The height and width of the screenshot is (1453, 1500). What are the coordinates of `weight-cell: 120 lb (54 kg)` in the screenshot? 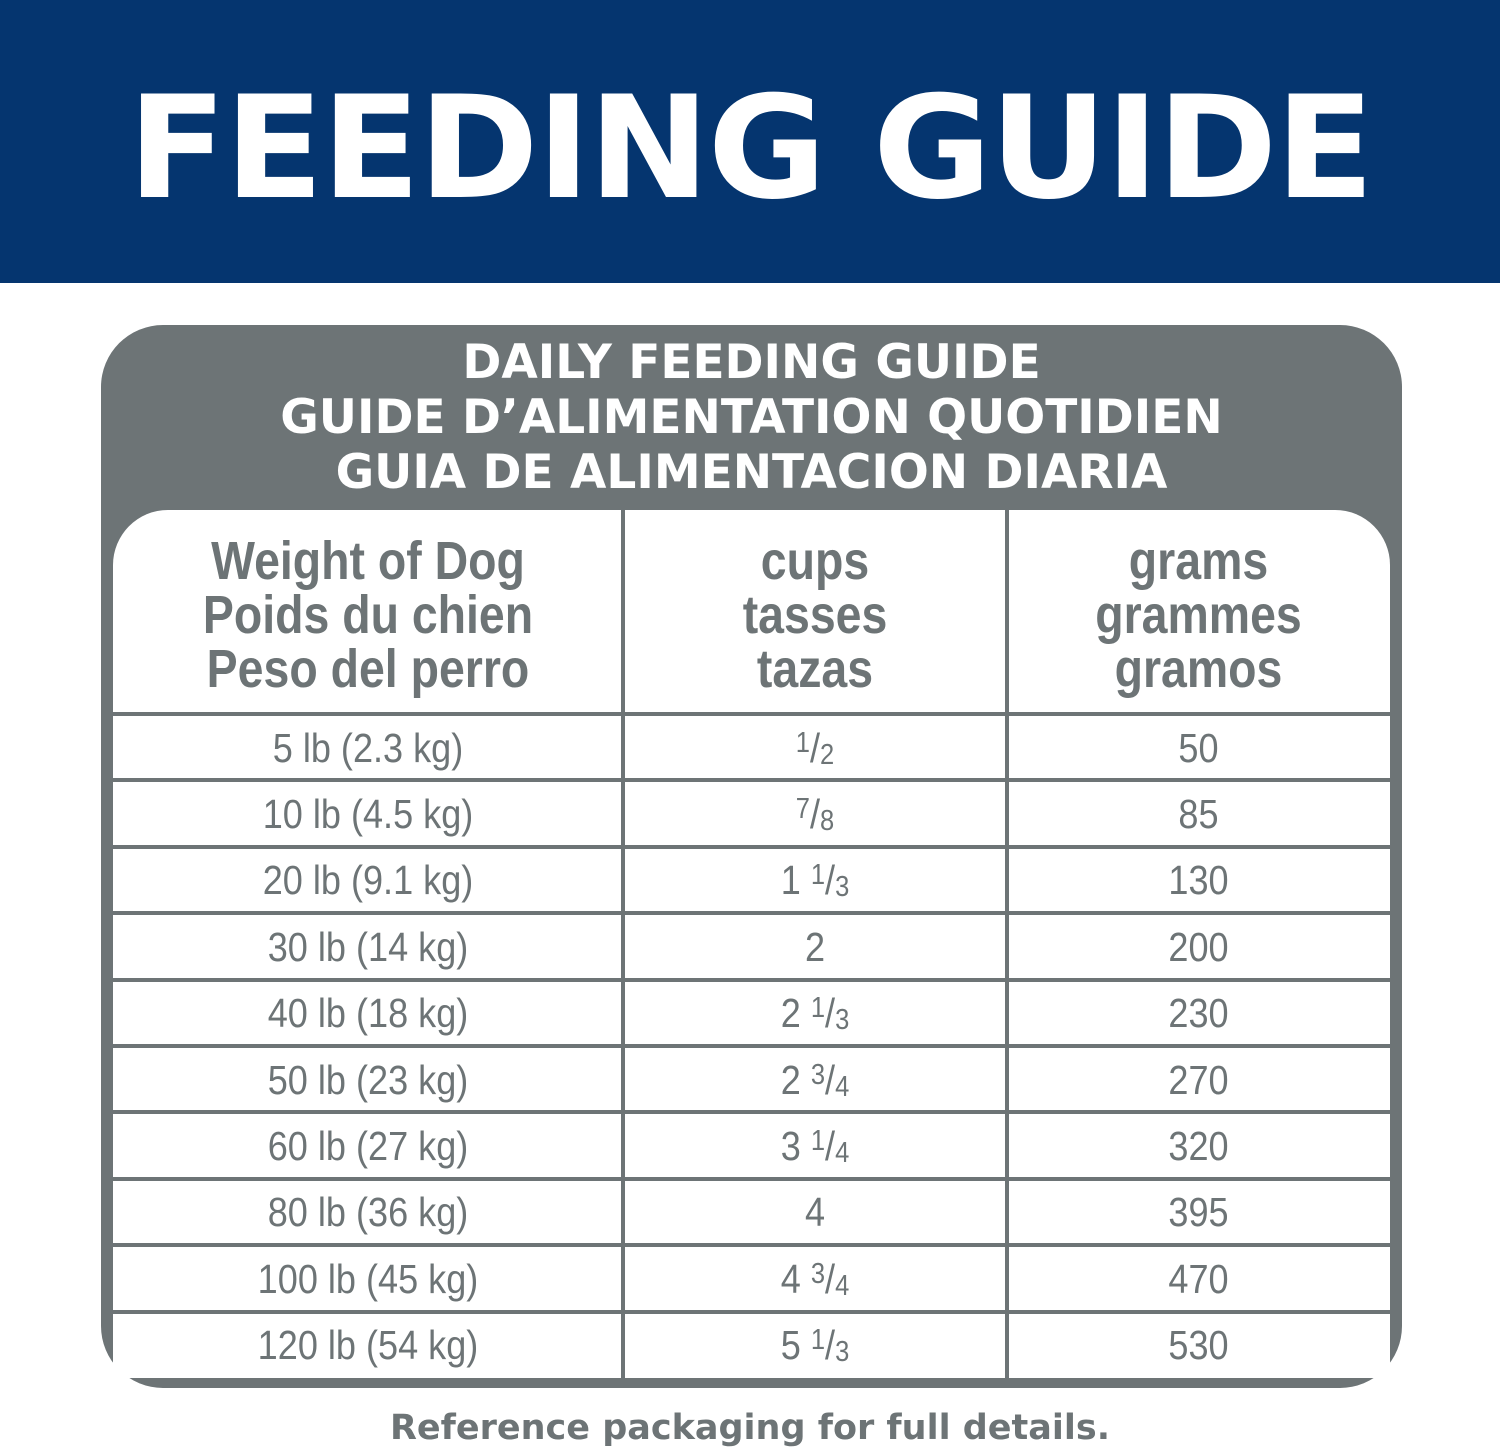 It's located at (368, 1345).